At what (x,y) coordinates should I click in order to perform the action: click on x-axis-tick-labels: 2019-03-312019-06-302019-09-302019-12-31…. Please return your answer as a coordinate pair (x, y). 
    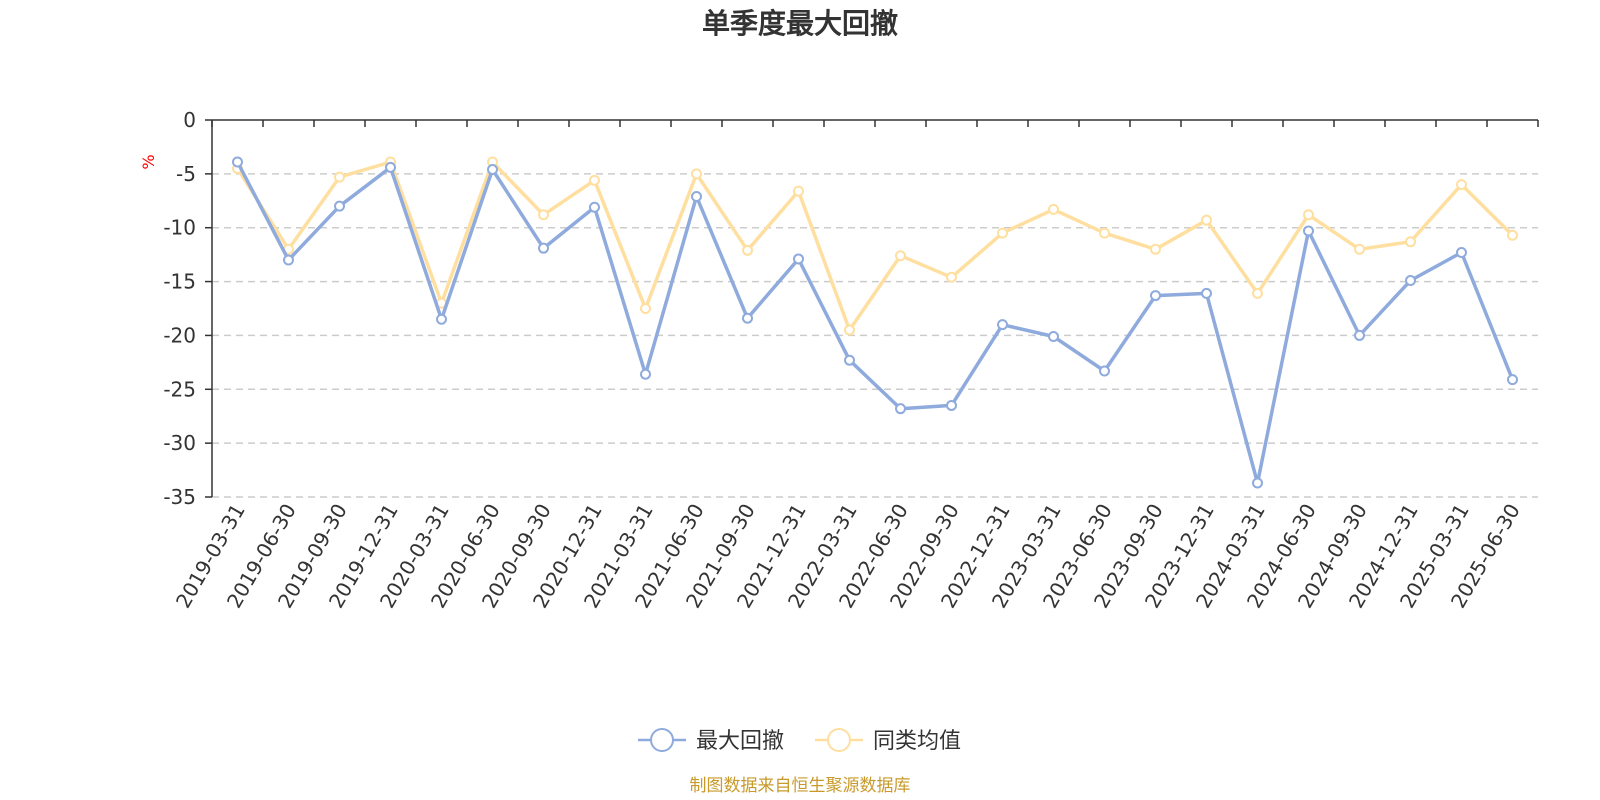
    Looking at the image, I should click on (848, 556).